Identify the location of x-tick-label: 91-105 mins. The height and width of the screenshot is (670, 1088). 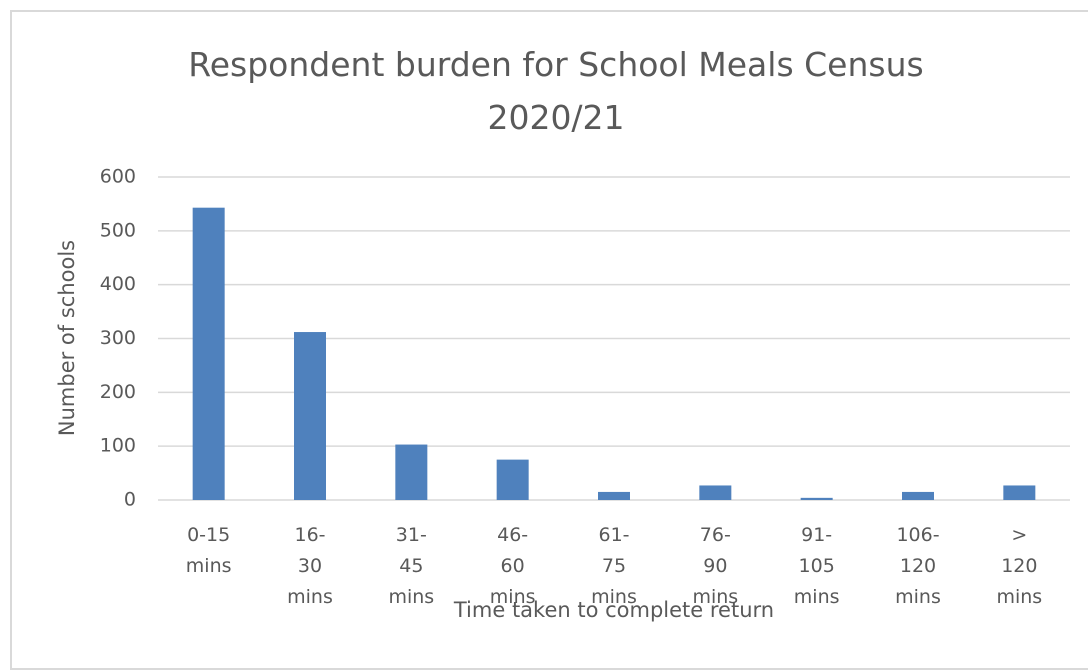
(816, 566).